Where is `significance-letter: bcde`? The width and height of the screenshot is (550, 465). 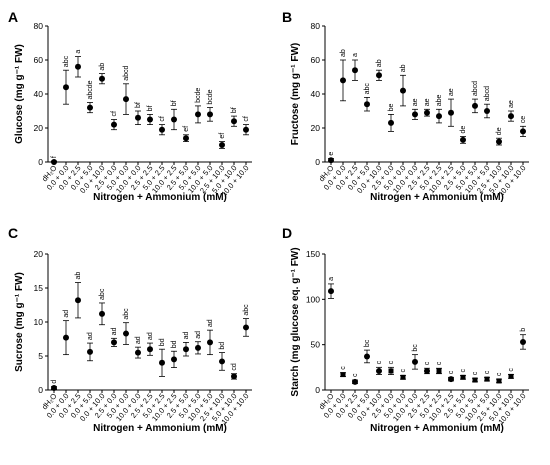
significance-letter: bcde is located at coordinates (210, 96).